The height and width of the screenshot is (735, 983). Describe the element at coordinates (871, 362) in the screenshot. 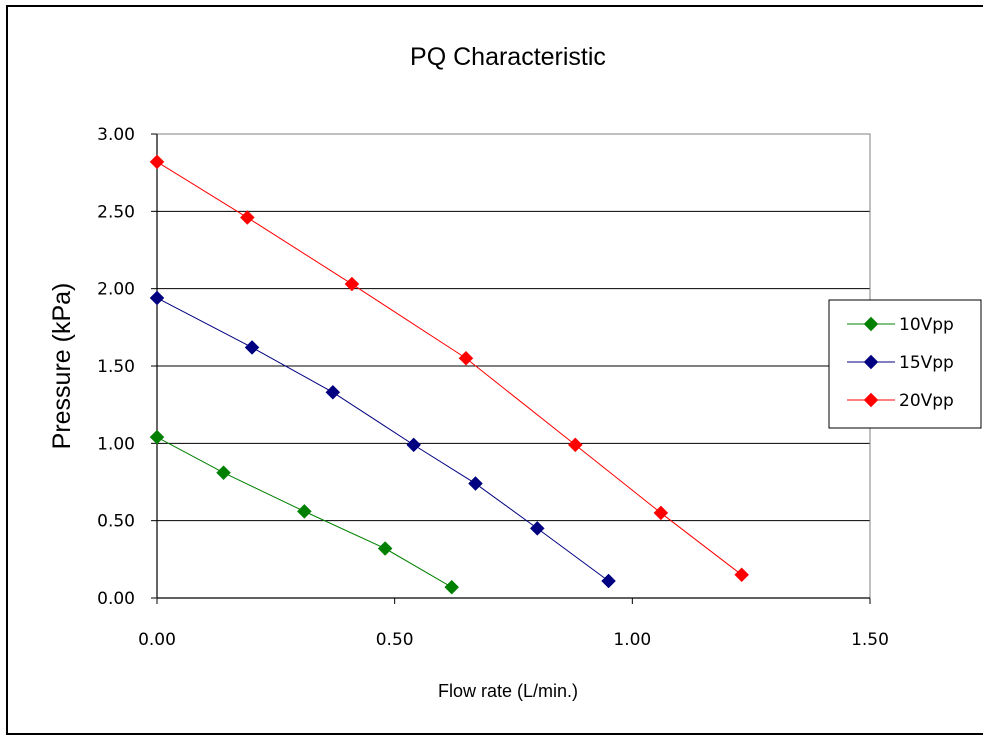

I see `legend-marker-15vpp` at that location.